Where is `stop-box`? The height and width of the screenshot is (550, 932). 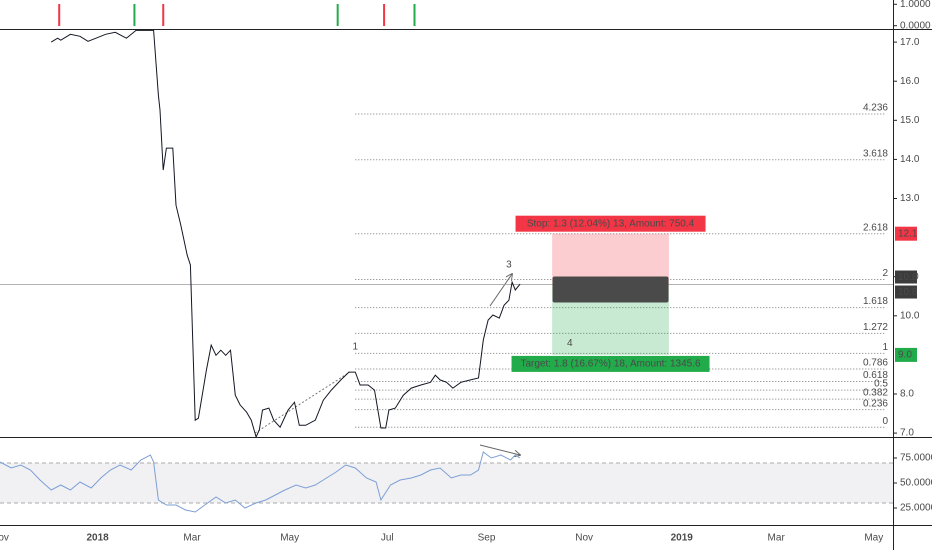
stop-box is located at coordinates (610, 223).